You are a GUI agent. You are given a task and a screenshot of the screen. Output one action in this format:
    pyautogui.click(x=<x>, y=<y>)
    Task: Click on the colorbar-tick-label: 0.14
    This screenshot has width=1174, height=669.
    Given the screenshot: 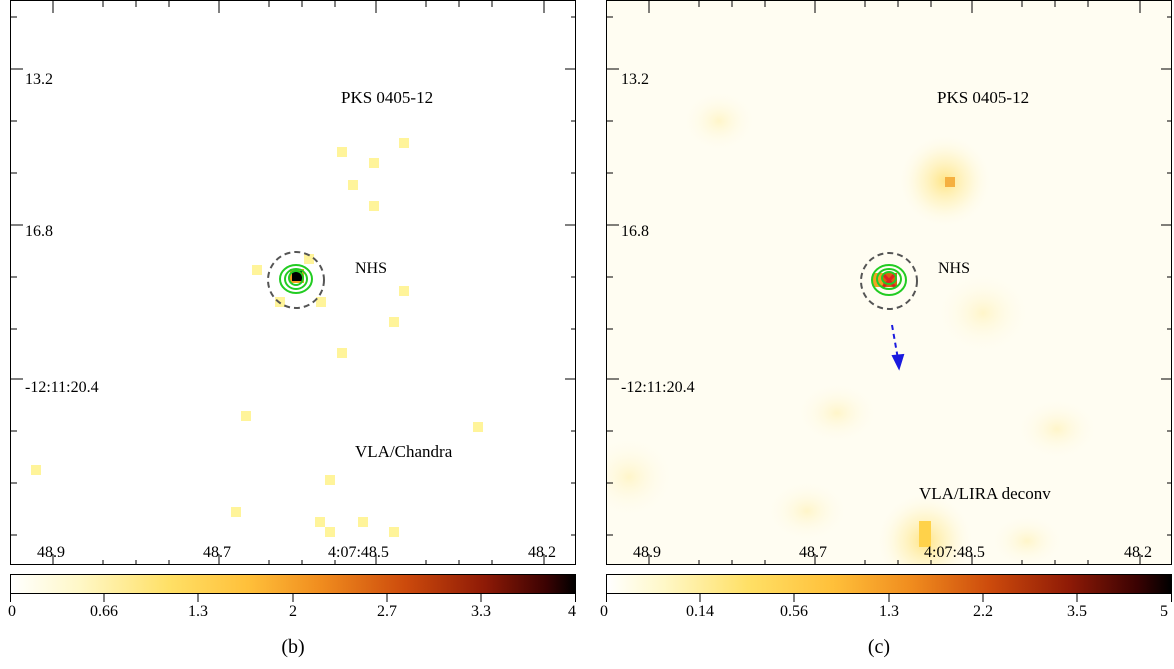 What is the action you would take?
    pyautogui.click(x=700, y=611)
    